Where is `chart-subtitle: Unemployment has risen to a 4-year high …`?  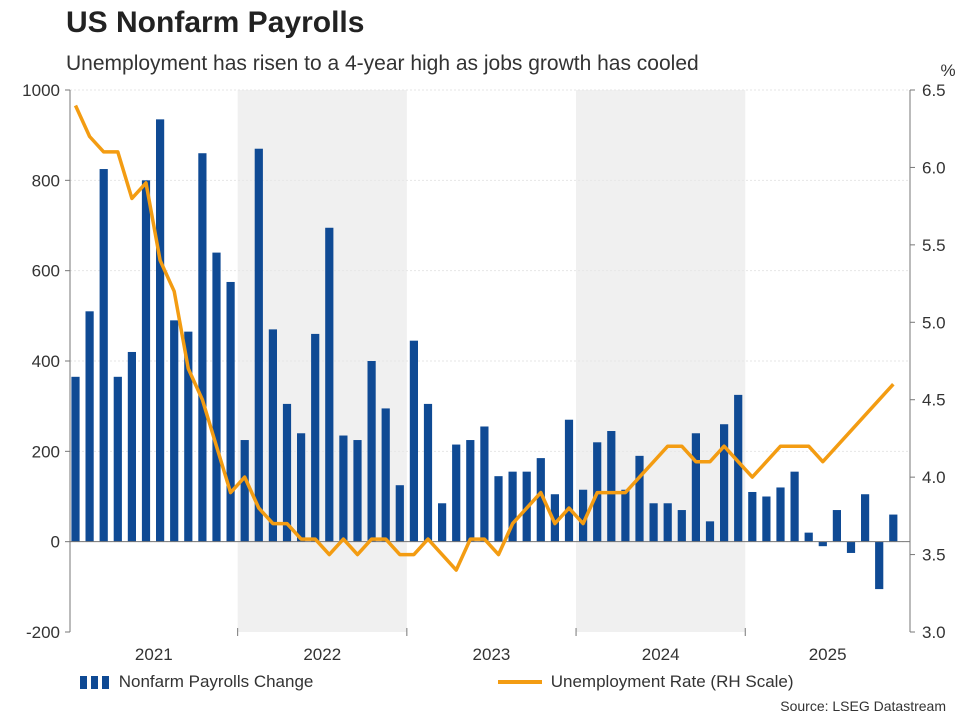
chart-subtitle: Unemployment has risen to a 4-year high … is located at coordinates (382, 63).